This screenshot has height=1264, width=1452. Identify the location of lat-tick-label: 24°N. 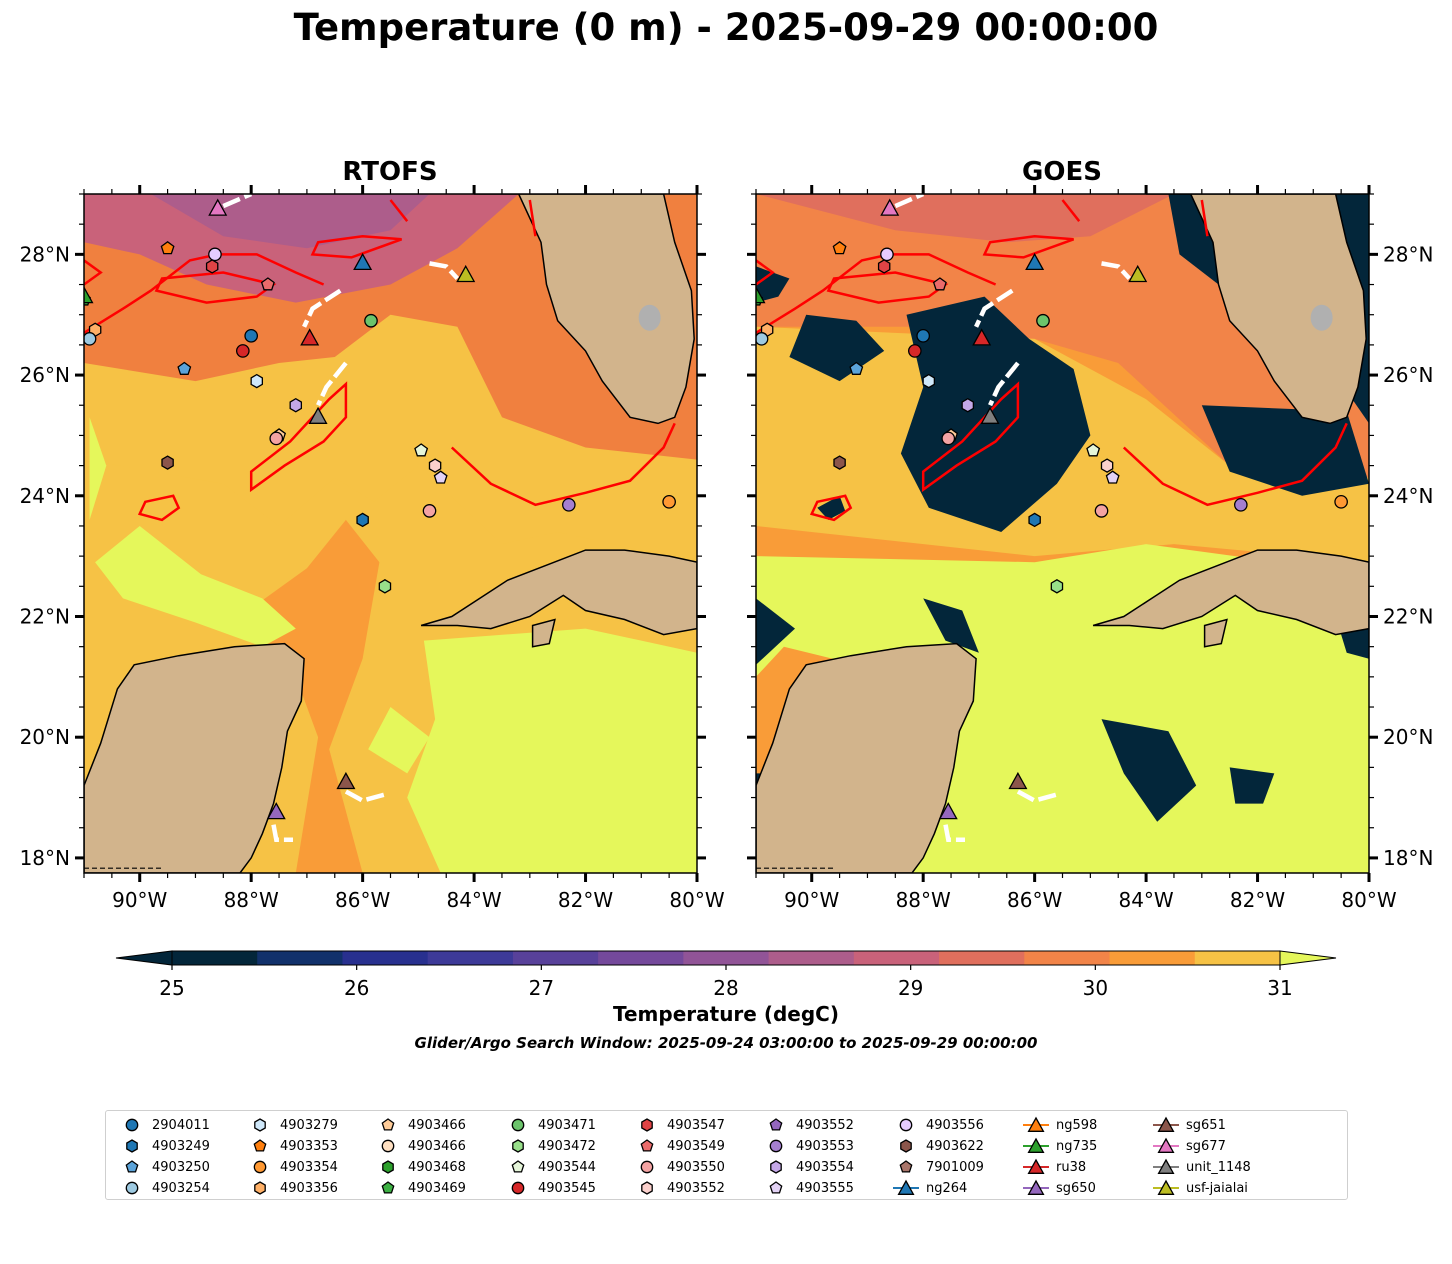
(45, 496).